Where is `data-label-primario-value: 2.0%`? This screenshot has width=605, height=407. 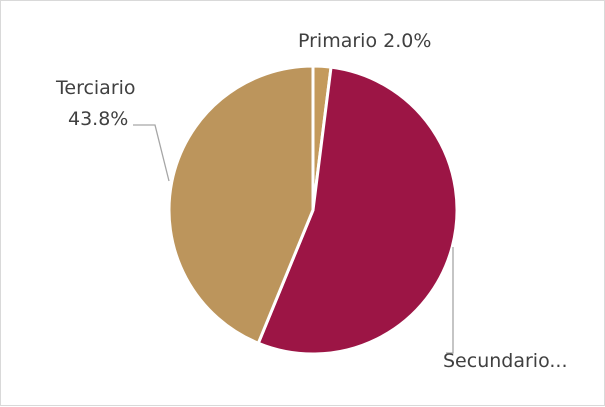
data-label-primario-value: 2.0% is located at coordinates (407, 41).